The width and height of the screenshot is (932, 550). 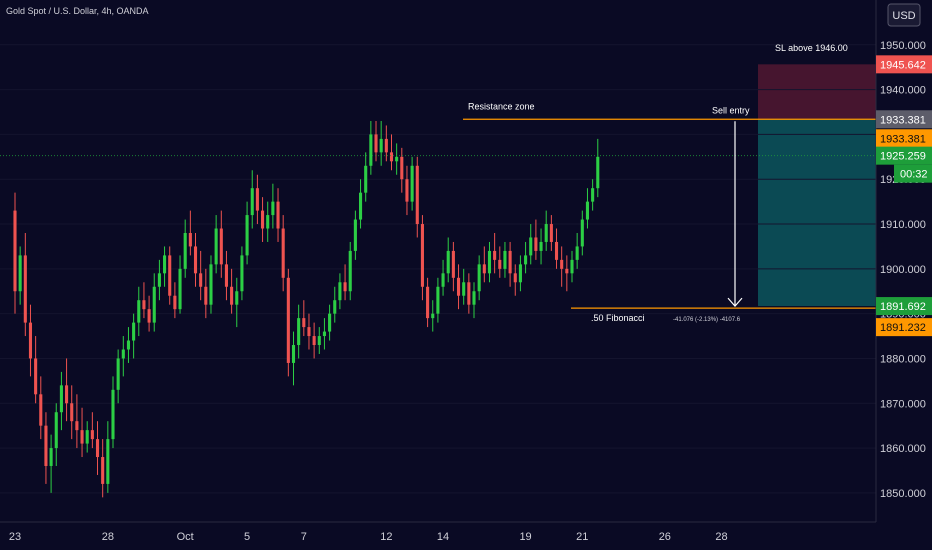 I want to click on time-tick-label: 28, so click(x=108, y=537).